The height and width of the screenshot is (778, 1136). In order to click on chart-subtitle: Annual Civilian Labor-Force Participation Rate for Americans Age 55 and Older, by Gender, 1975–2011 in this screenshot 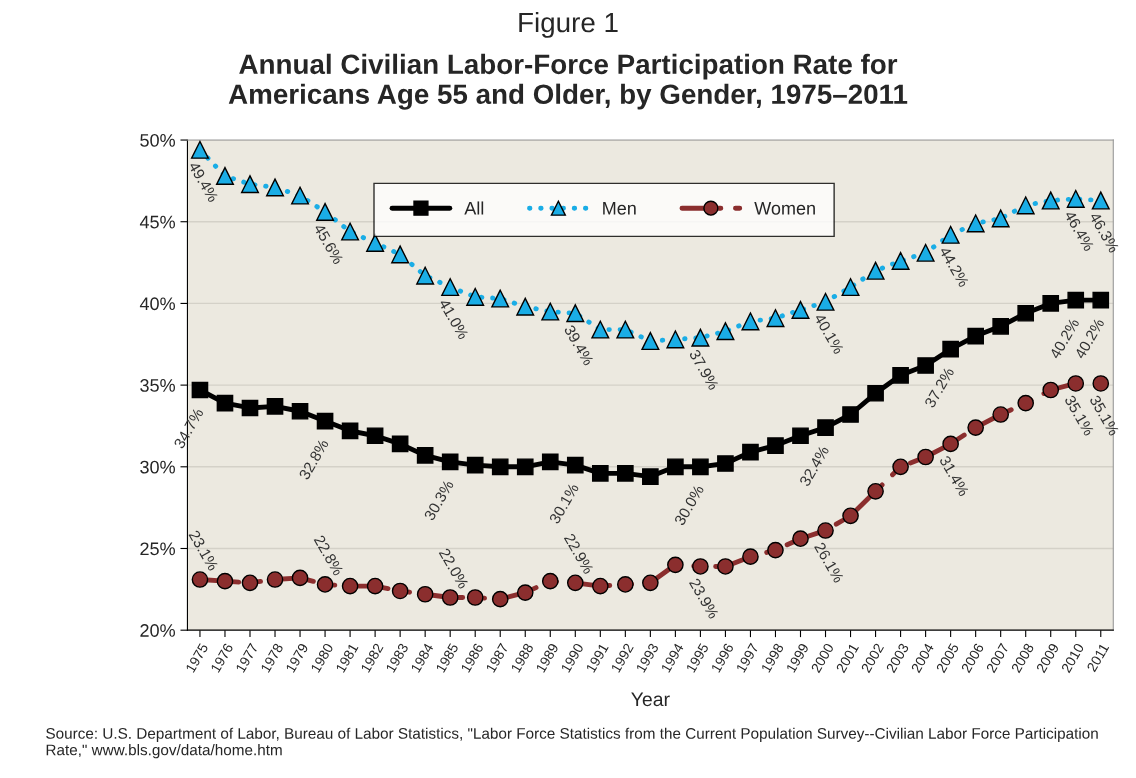, I will do `click(568, 81)`.